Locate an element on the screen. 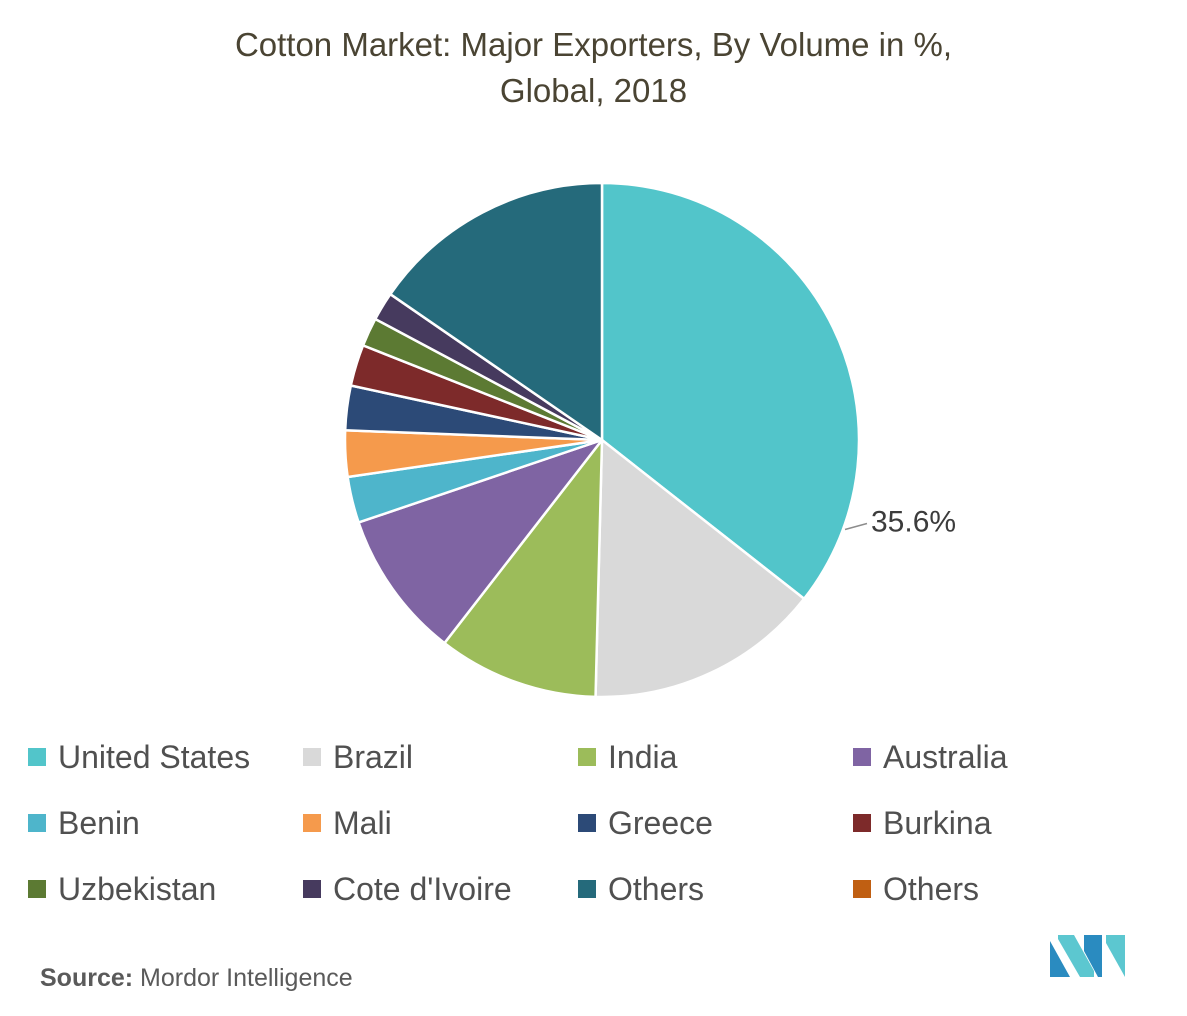  chart-title-line2: Global, 2018 is located at coordinates (593, 90).